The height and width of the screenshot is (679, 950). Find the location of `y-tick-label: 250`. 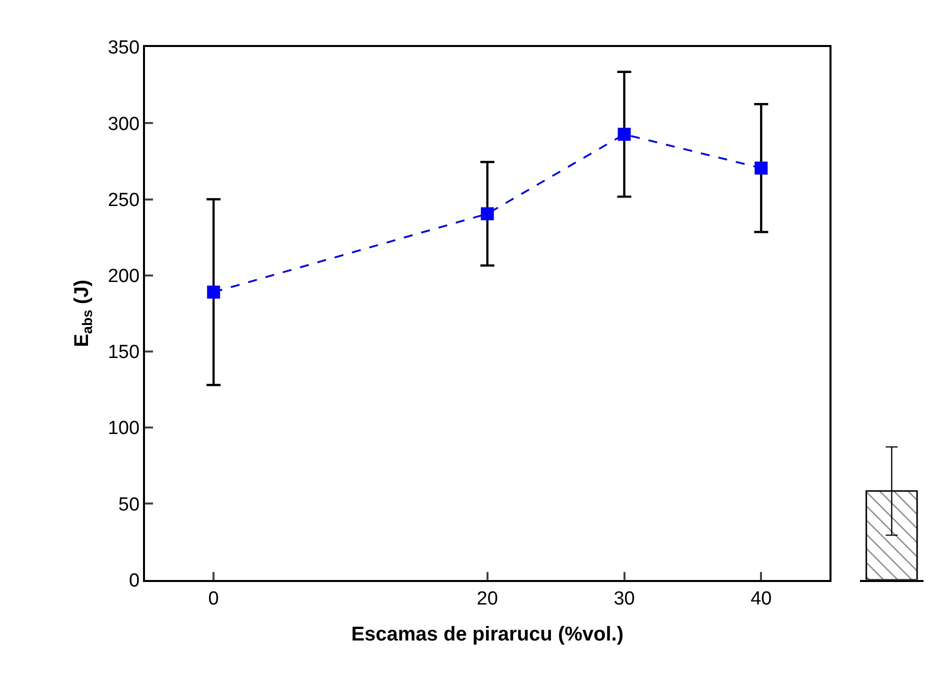

y-tick-label: 250 is located at coordinates (124, 200).